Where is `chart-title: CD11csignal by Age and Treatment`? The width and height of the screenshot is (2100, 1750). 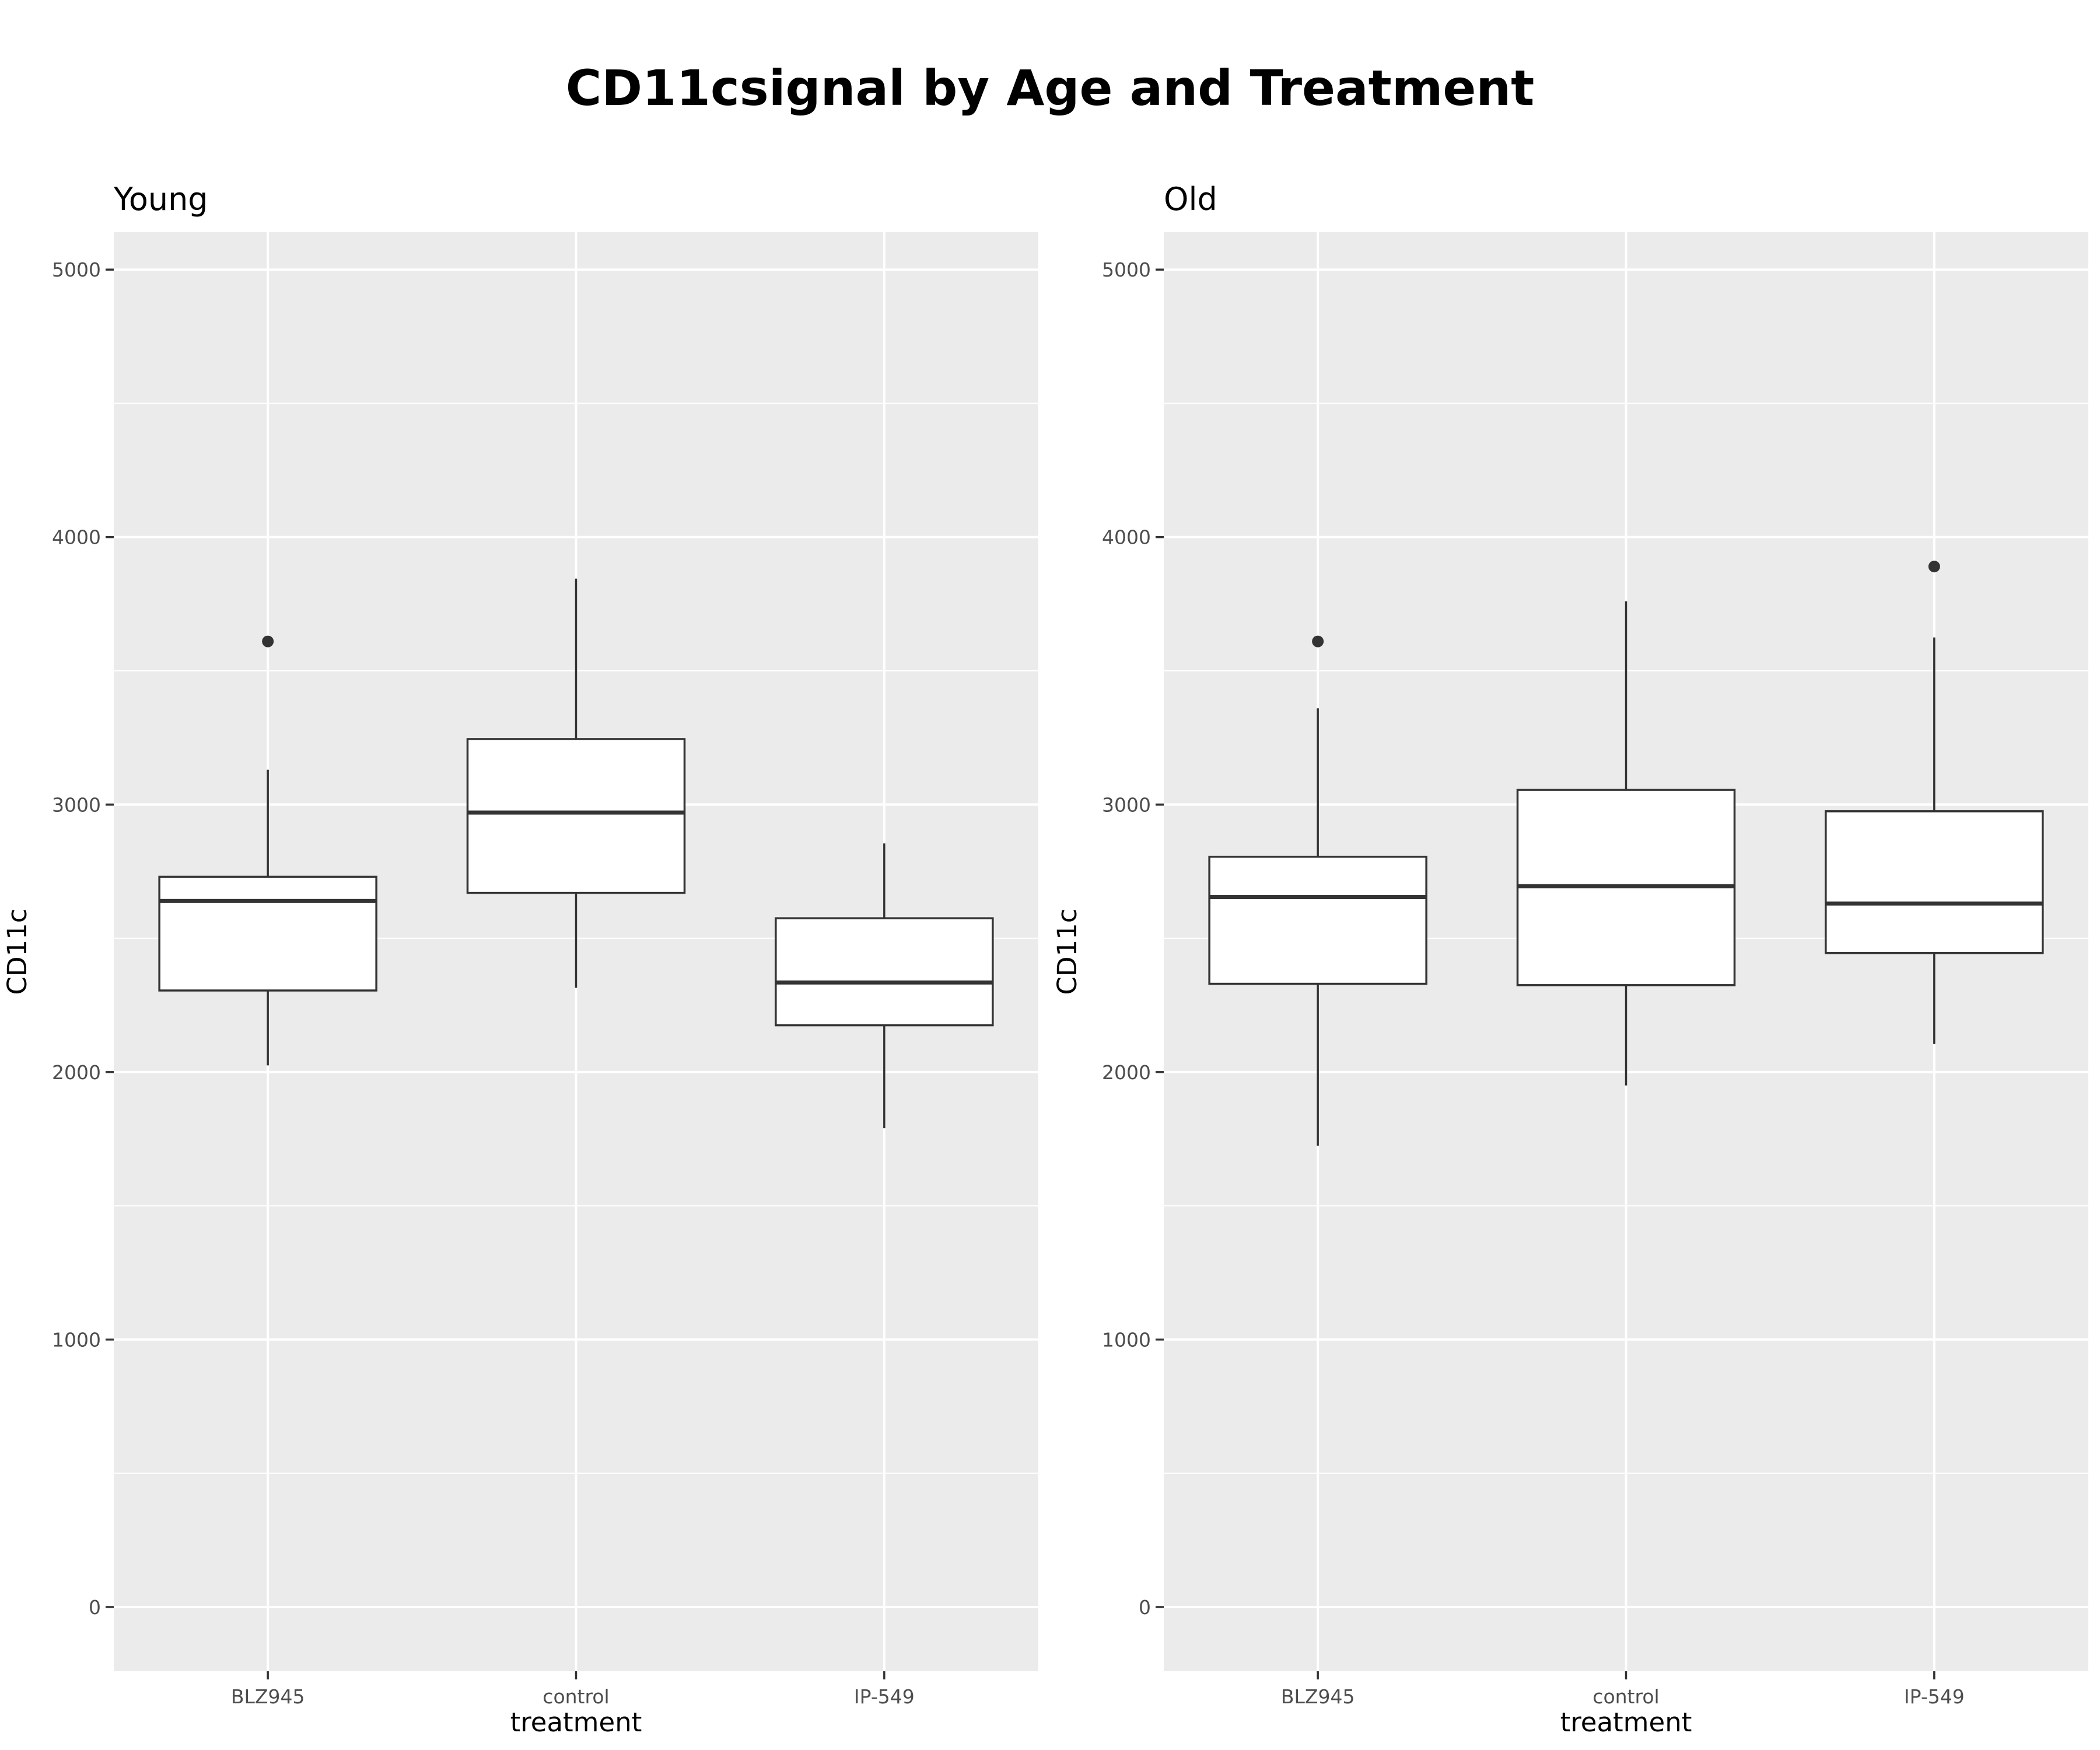
chart-title: CD11csignal by Age and Treatment is located at coordinates (1050, 88).